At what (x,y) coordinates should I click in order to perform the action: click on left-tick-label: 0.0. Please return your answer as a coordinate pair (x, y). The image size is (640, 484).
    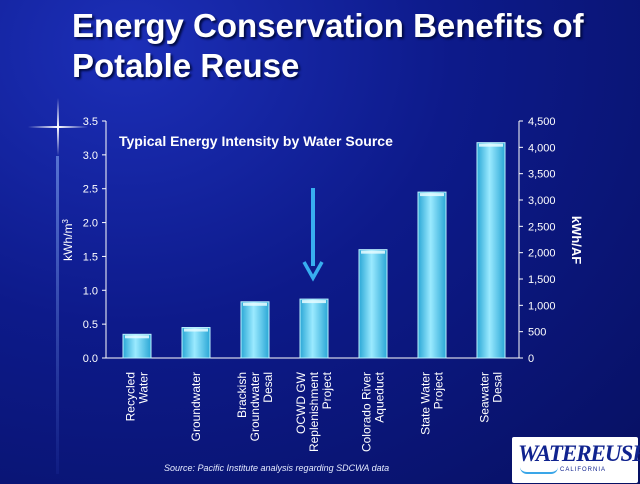
    Looking at the image, I should click on (90, 359).